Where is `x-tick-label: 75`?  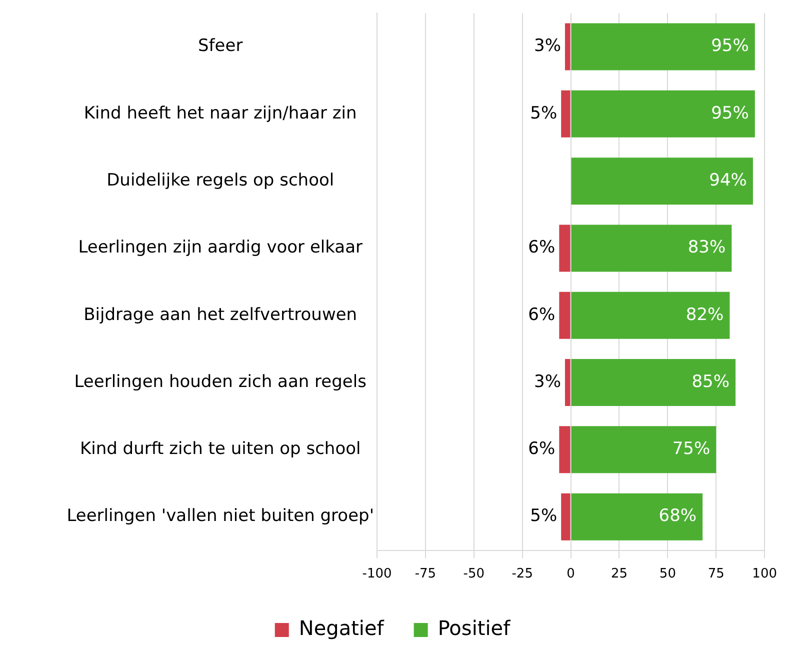 x-tick-label: 75 is located at coordinates (716, 574).